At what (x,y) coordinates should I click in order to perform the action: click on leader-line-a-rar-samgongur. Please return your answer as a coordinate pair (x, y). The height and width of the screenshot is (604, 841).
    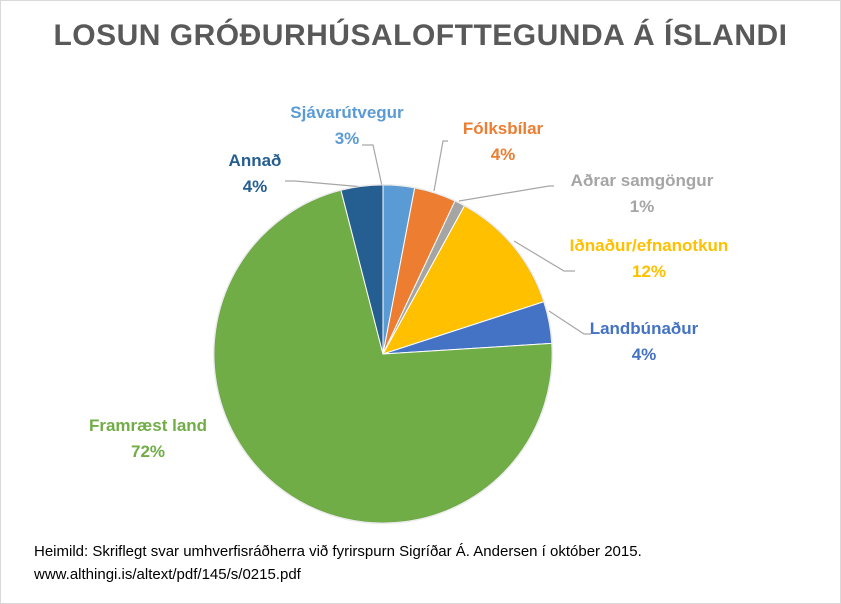
    Looking at the image, I should click on (506, 193).